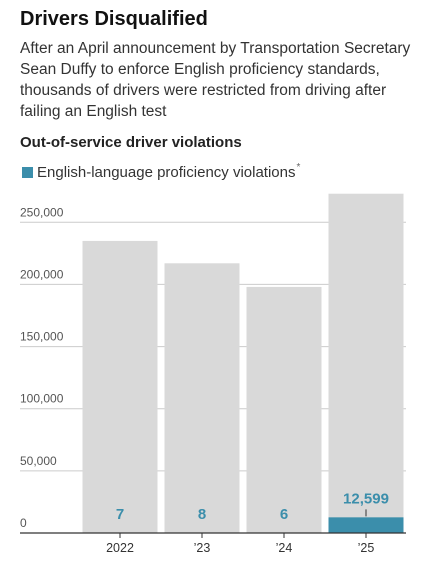 The image size is (430, 561). I want to click on y-tick-label: 0, so click(23, 523).